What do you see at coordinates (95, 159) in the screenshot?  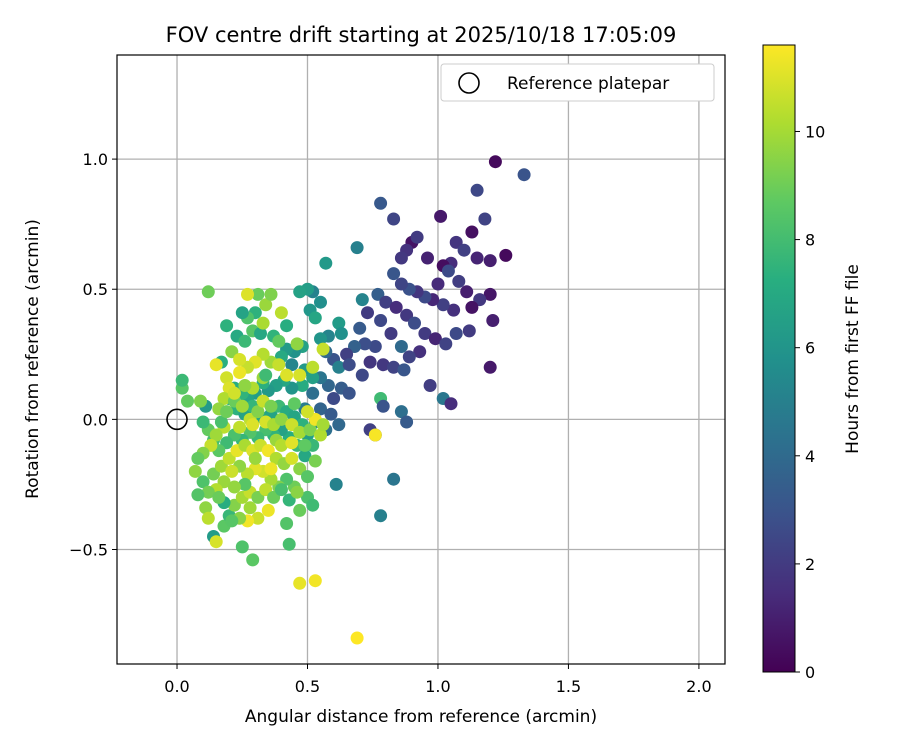 I see `y-tick-label: 1.0` at bounding box center [95, 159].